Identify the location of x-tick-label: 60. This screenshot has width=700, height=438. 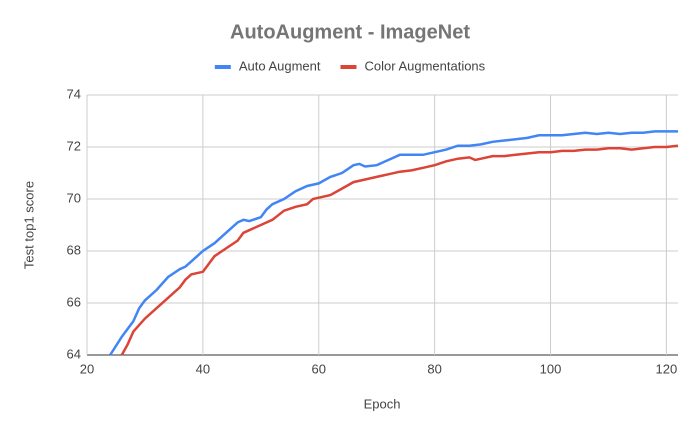
(319, 368).